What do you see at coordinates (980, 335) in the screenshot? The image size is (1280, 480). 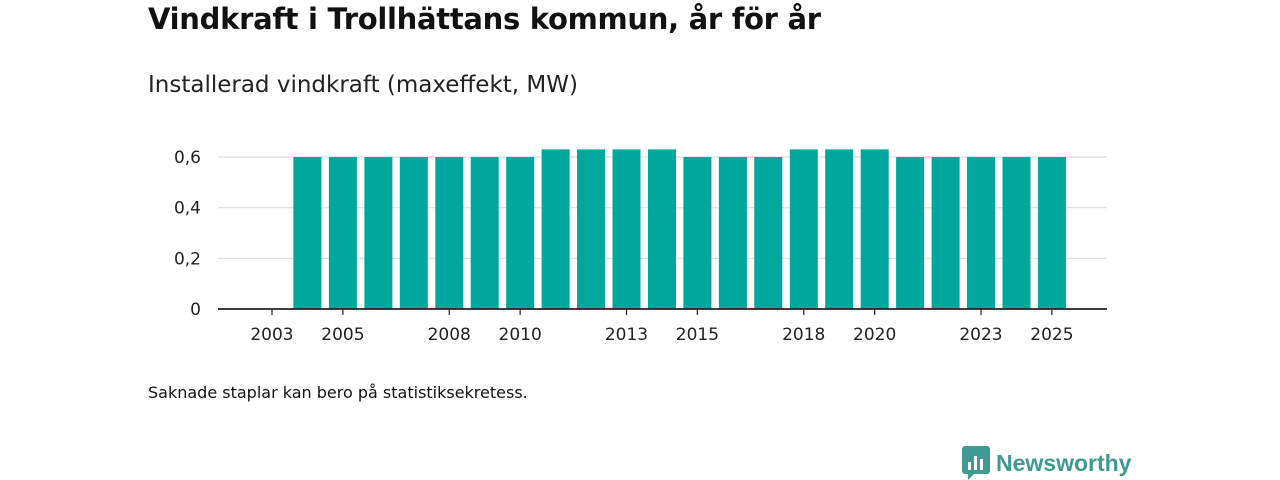 I see `x-tick-label: 2023` at bounding box center [980, 335].